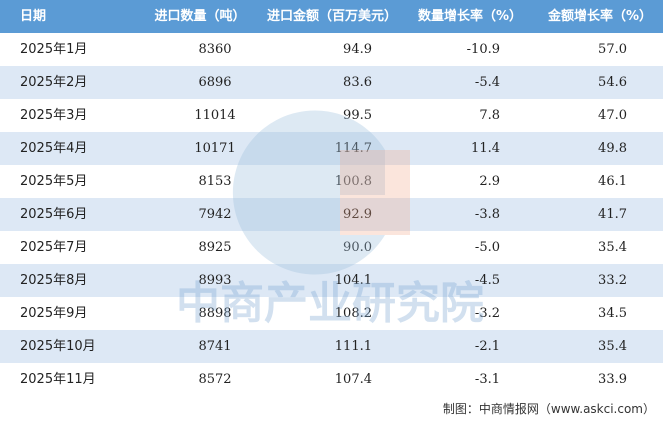 The height and width of the screenshot is (430, 663). What do you see at coordinates (54, 115) in the screenshot?
I see `table-cell: 2025年3月` at bounding box center [54, 115].